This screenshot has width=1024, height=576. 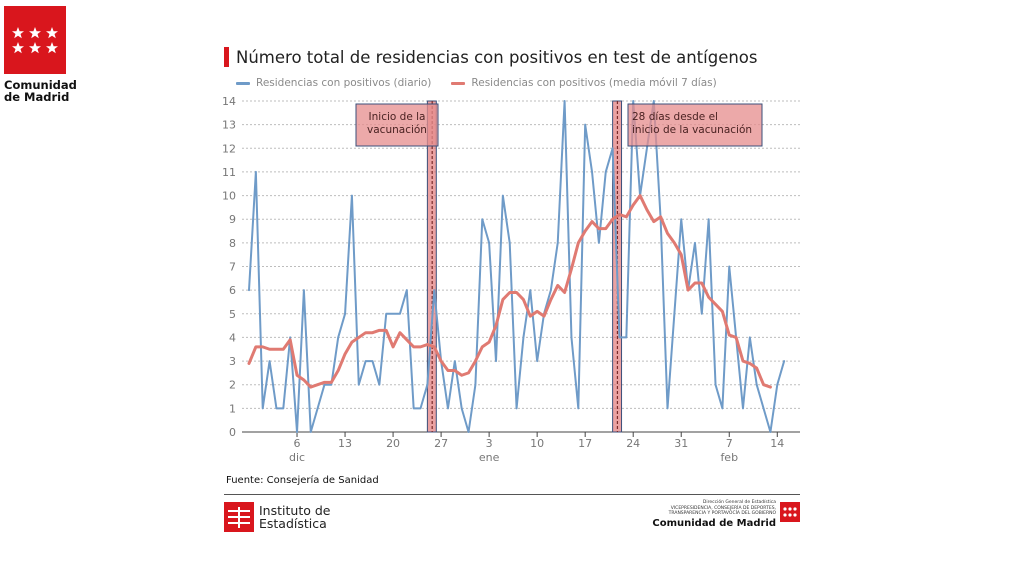 I want to click on x-tick-label: 7, so click(x=729, y=443).